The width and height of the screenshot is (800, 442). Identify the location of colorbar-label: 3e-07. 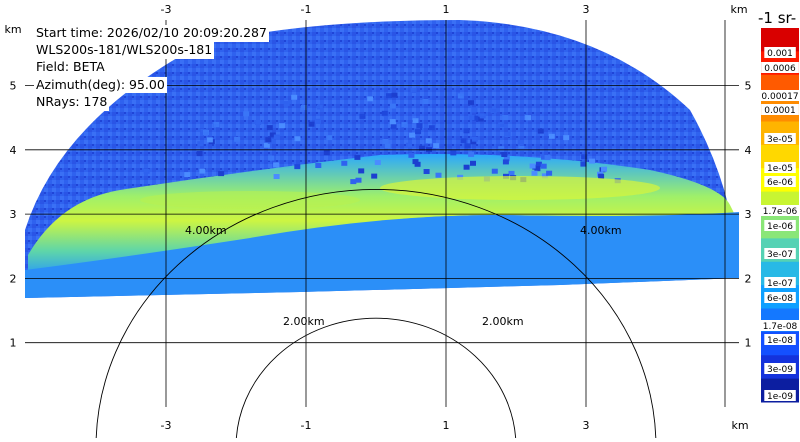
(780, 255).